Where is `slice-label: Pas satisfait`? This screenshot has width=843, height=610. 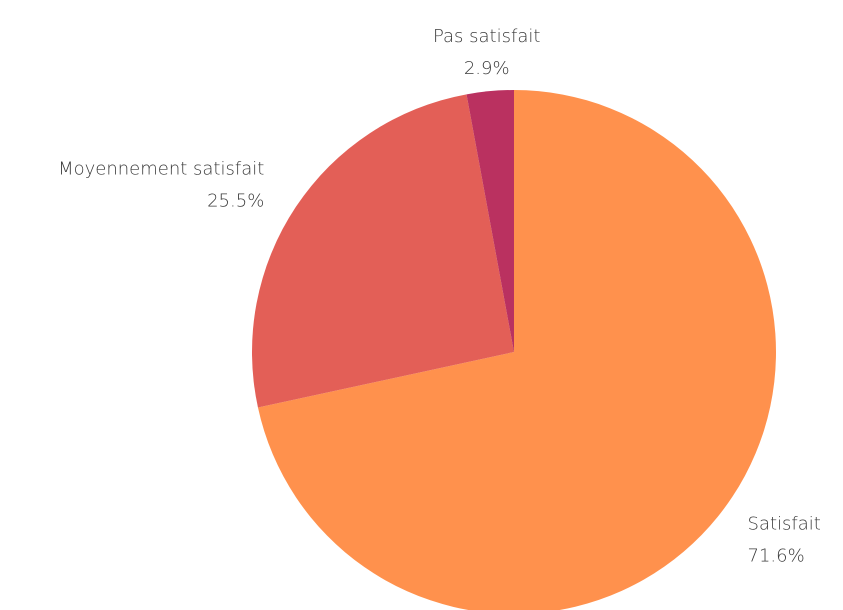
slice-label: Pas satisfait is located at coordinates (486, 36).